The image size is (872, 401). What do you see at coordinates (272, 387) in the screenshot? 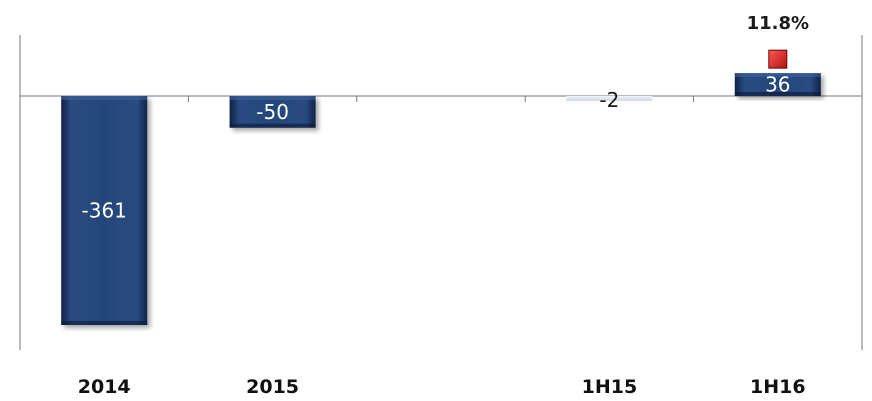
I see `x-tick-label: 2015` at bounding box center [272, 387].